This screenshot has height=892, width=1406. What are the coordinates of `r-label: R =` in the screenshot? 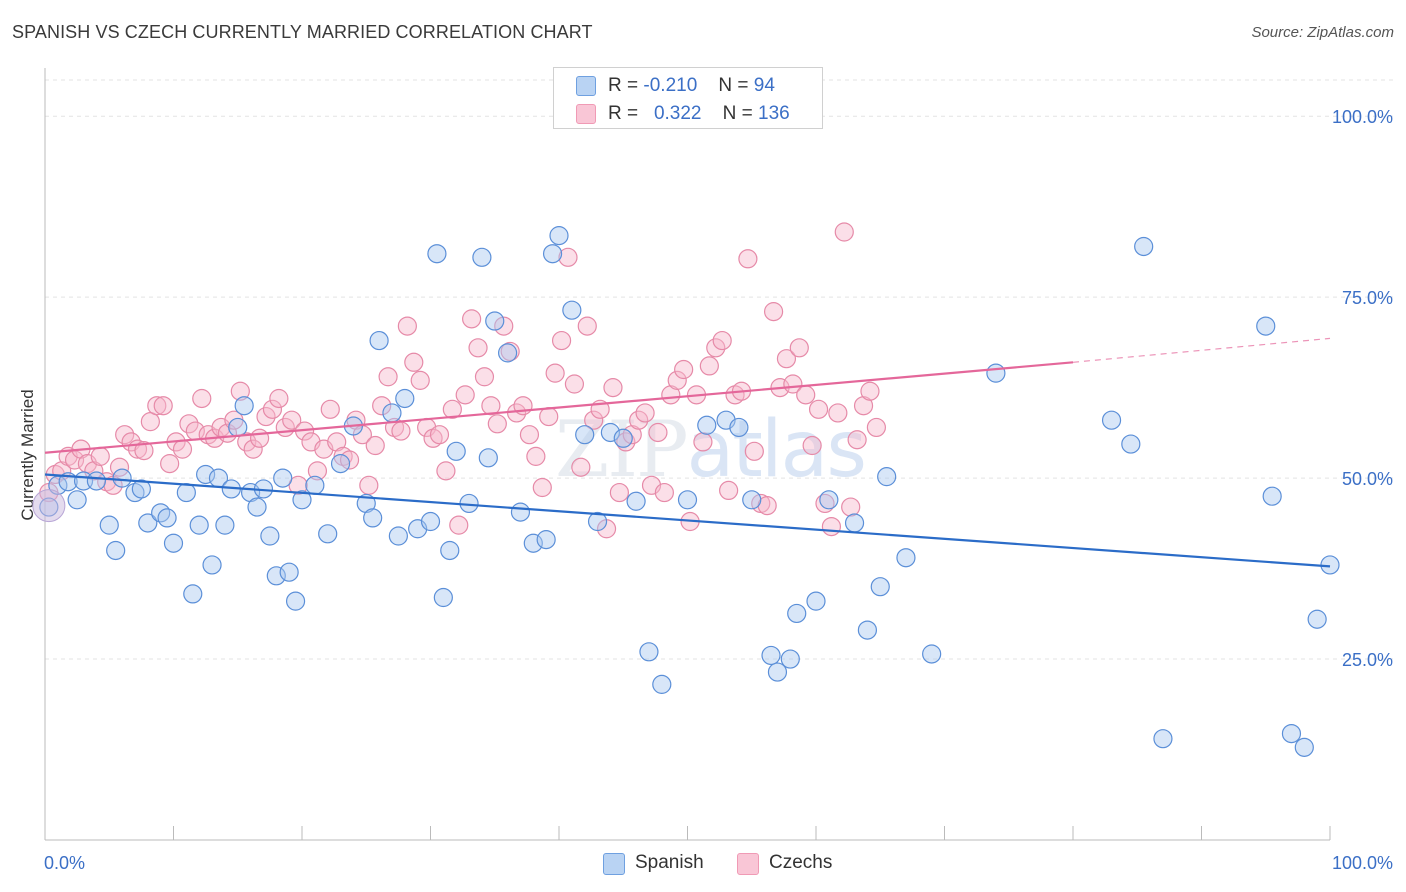 It's located at (623, 113).